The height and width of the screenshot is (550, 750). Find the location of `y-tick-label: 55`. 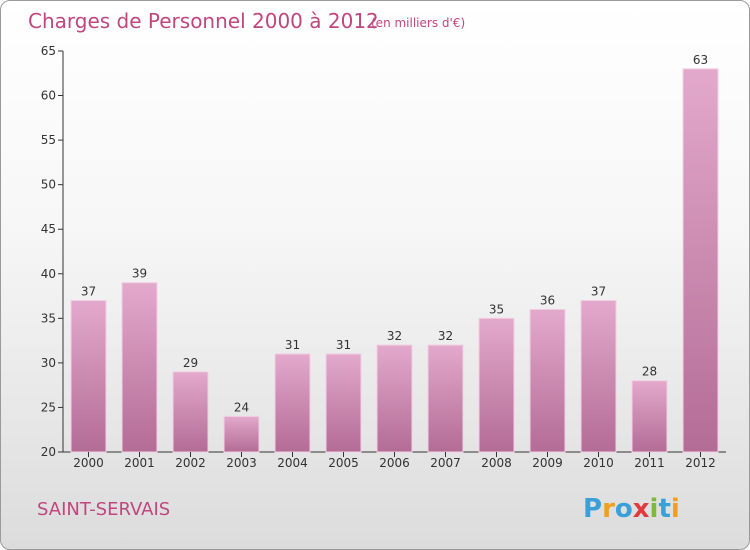

y-tick-label: 55 is located at coordinates (48, 140).